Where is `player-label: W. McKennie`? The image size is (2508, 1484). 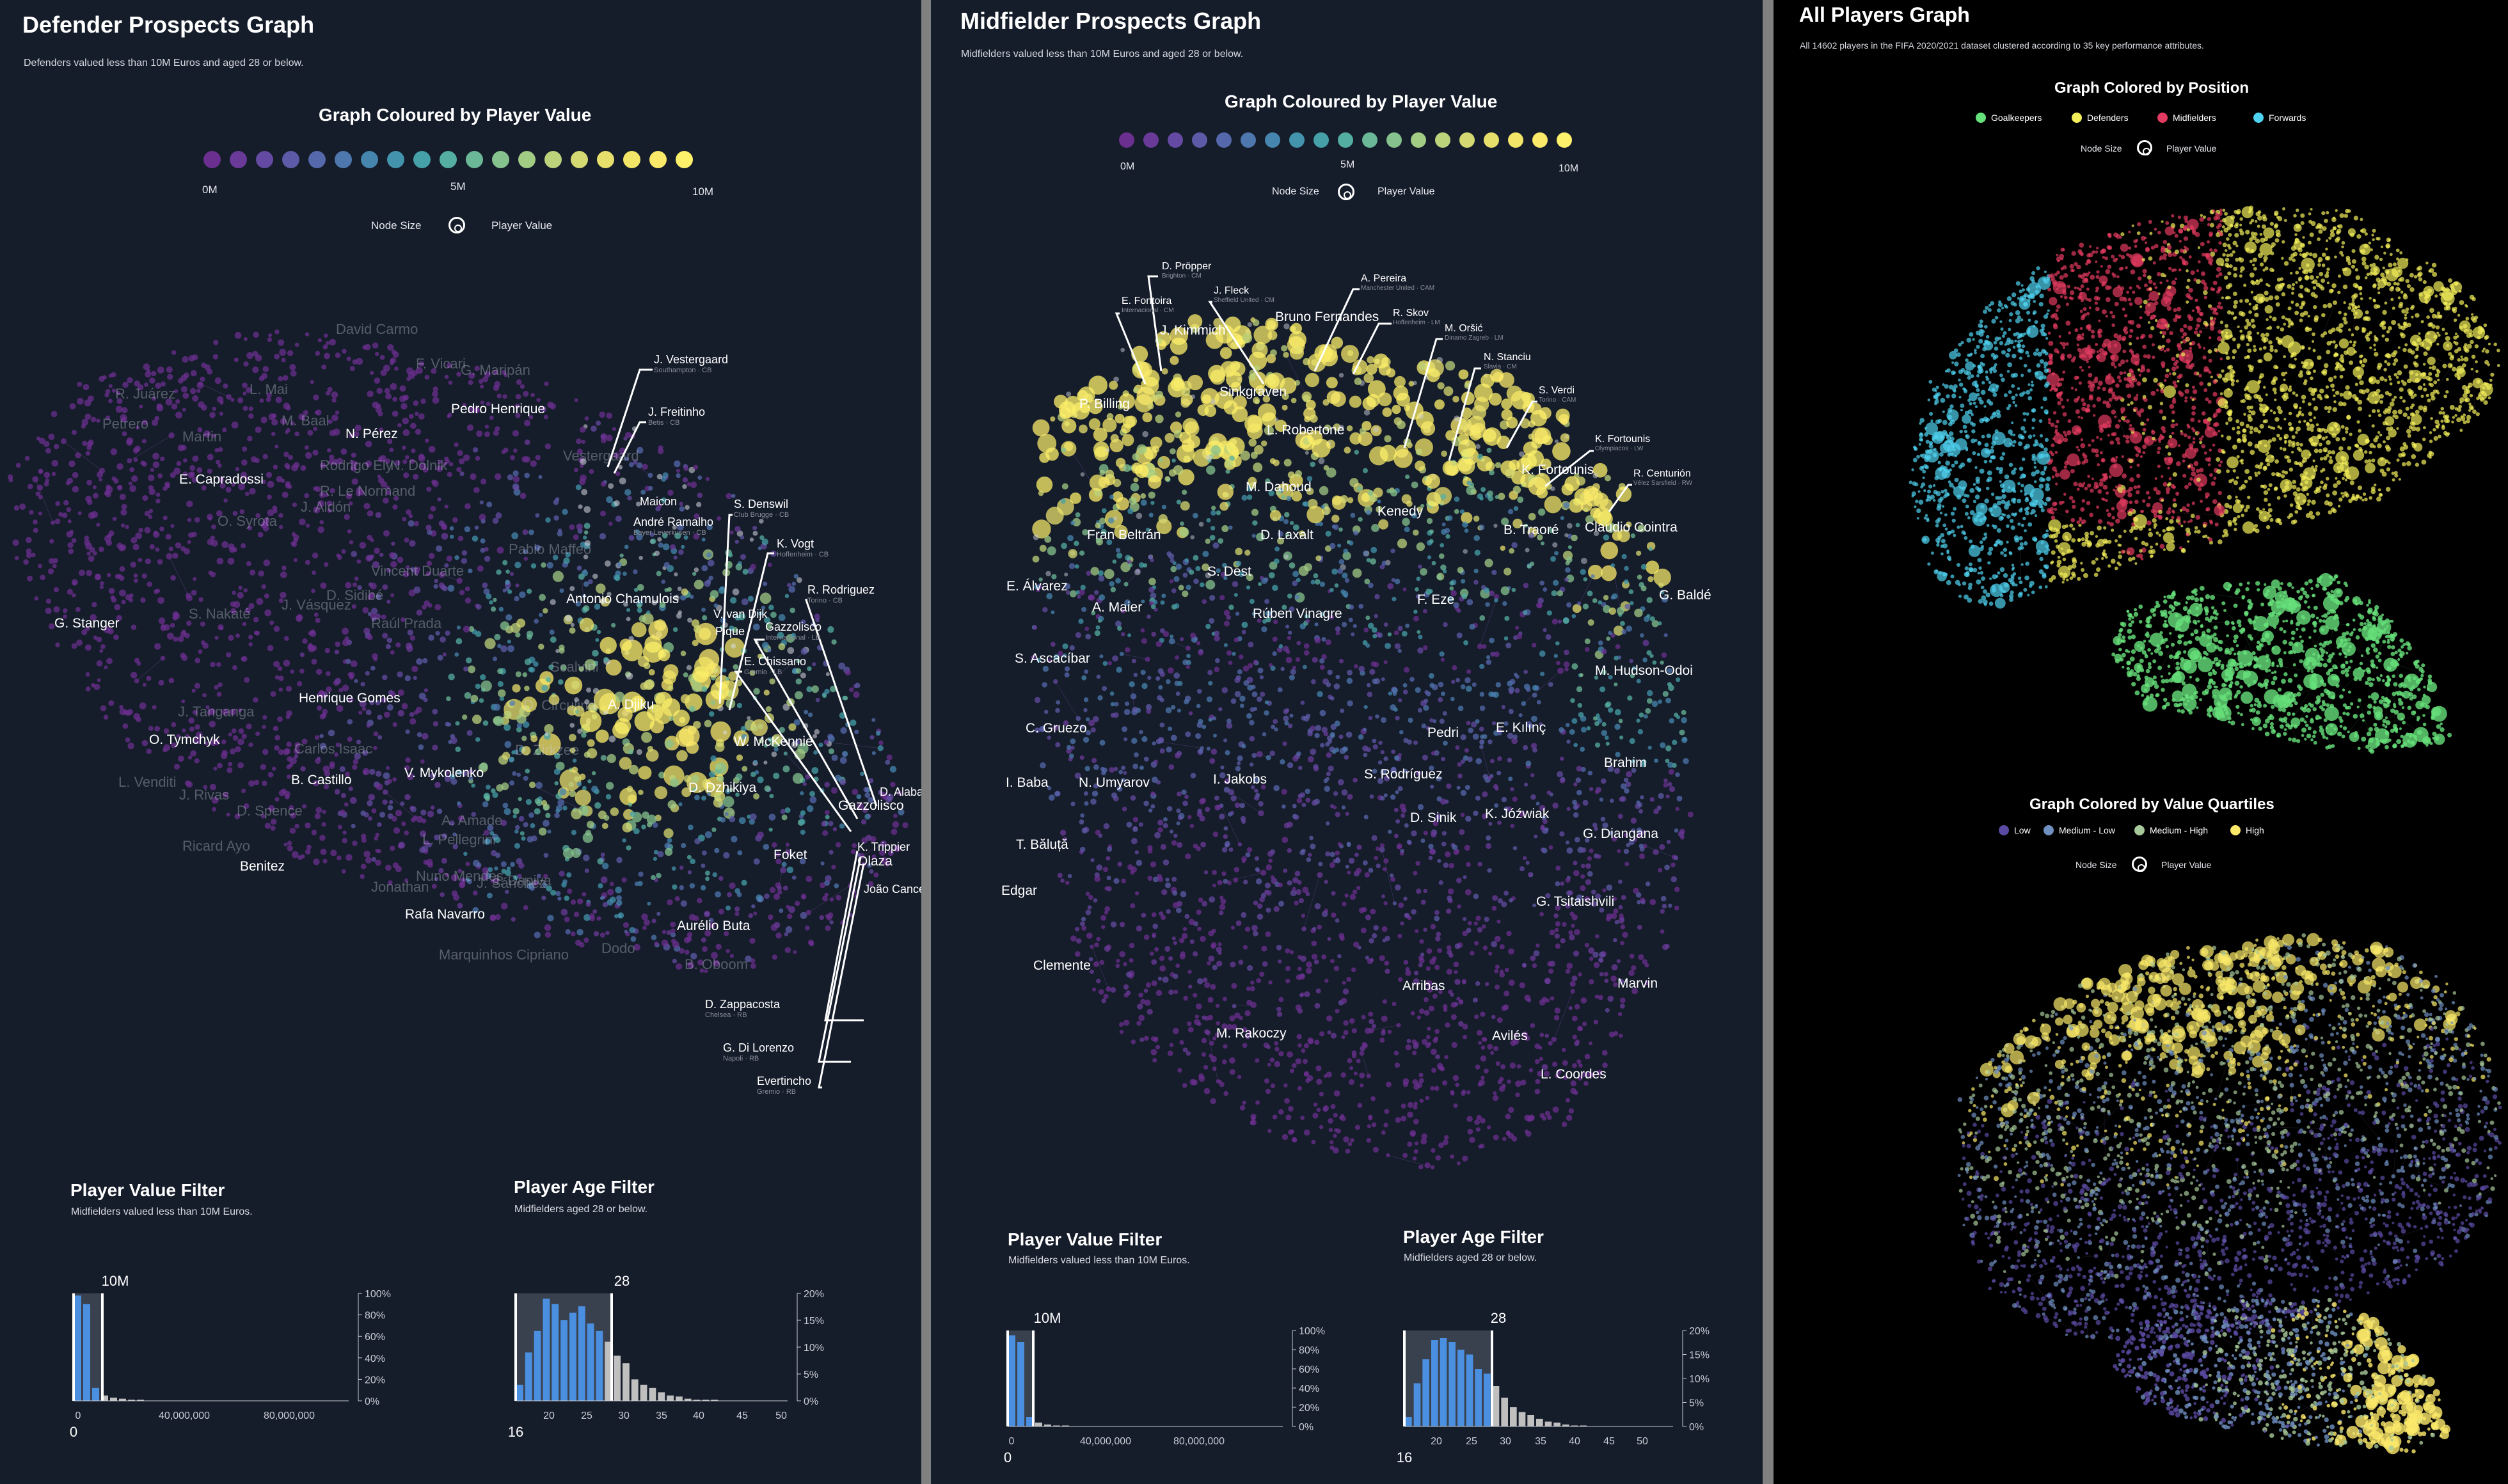 player-label: W. McKennie is located at coordinates (773, 741).